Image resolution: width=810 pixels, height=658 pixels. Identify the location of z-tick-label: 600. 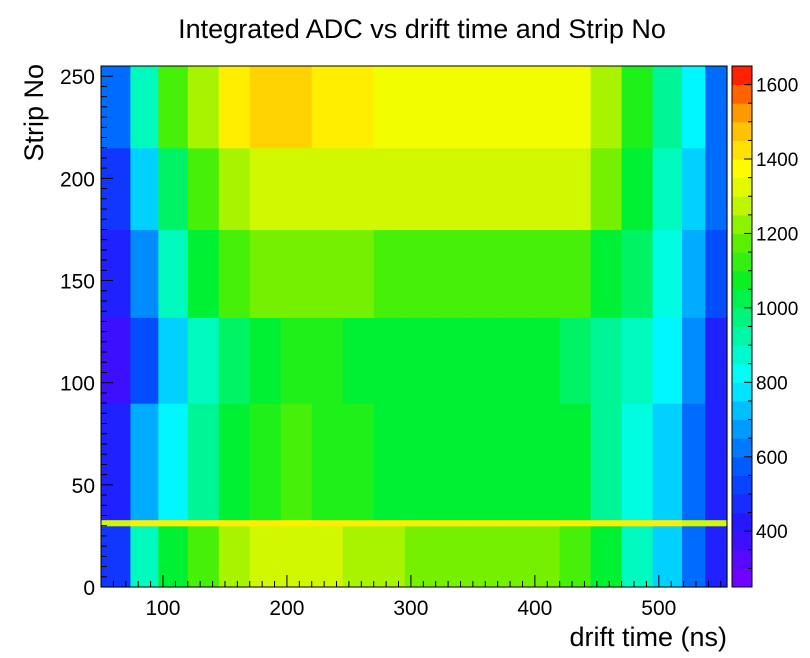
(772, 458).